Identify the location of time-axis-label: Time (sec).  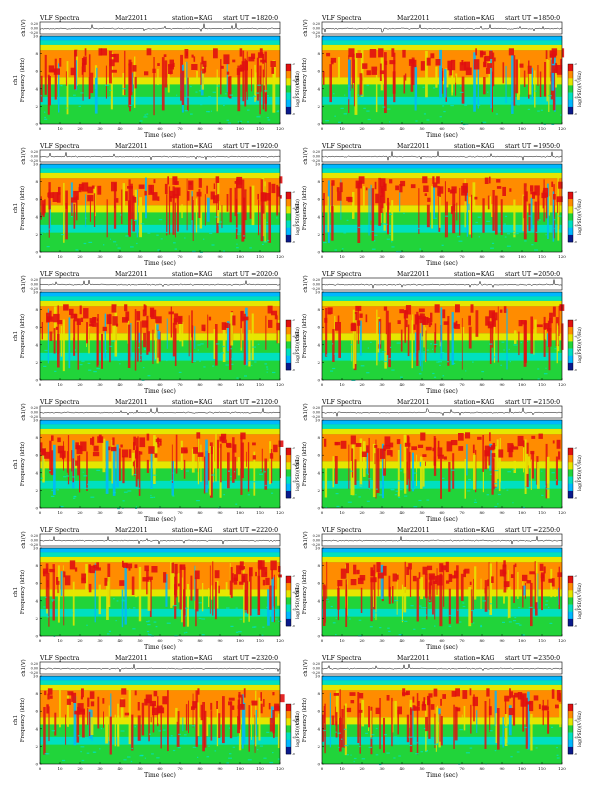
(442, 775).